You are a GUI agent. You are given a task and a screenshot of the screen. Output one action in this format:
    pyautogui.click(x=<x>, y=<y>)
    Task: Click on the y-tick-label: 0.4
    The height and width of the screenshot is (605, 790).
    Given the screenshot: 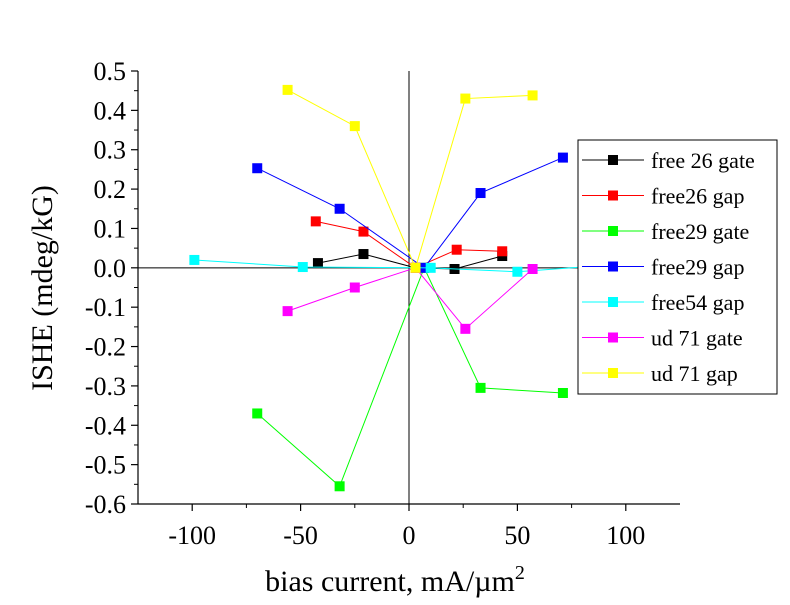 What is the action you would take?
    pyautogui.click(x=110, y=110)
    